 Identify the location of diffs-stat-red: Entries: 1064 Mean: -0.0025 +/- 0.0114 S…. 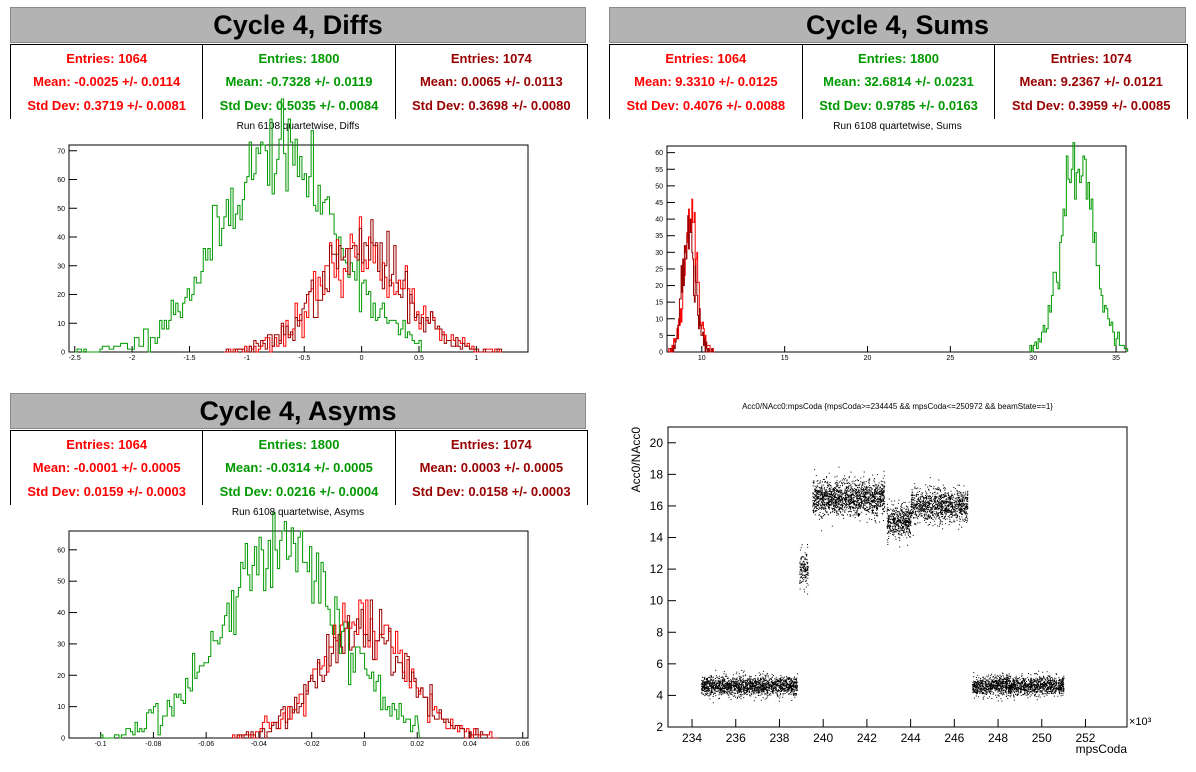
(107, 82).